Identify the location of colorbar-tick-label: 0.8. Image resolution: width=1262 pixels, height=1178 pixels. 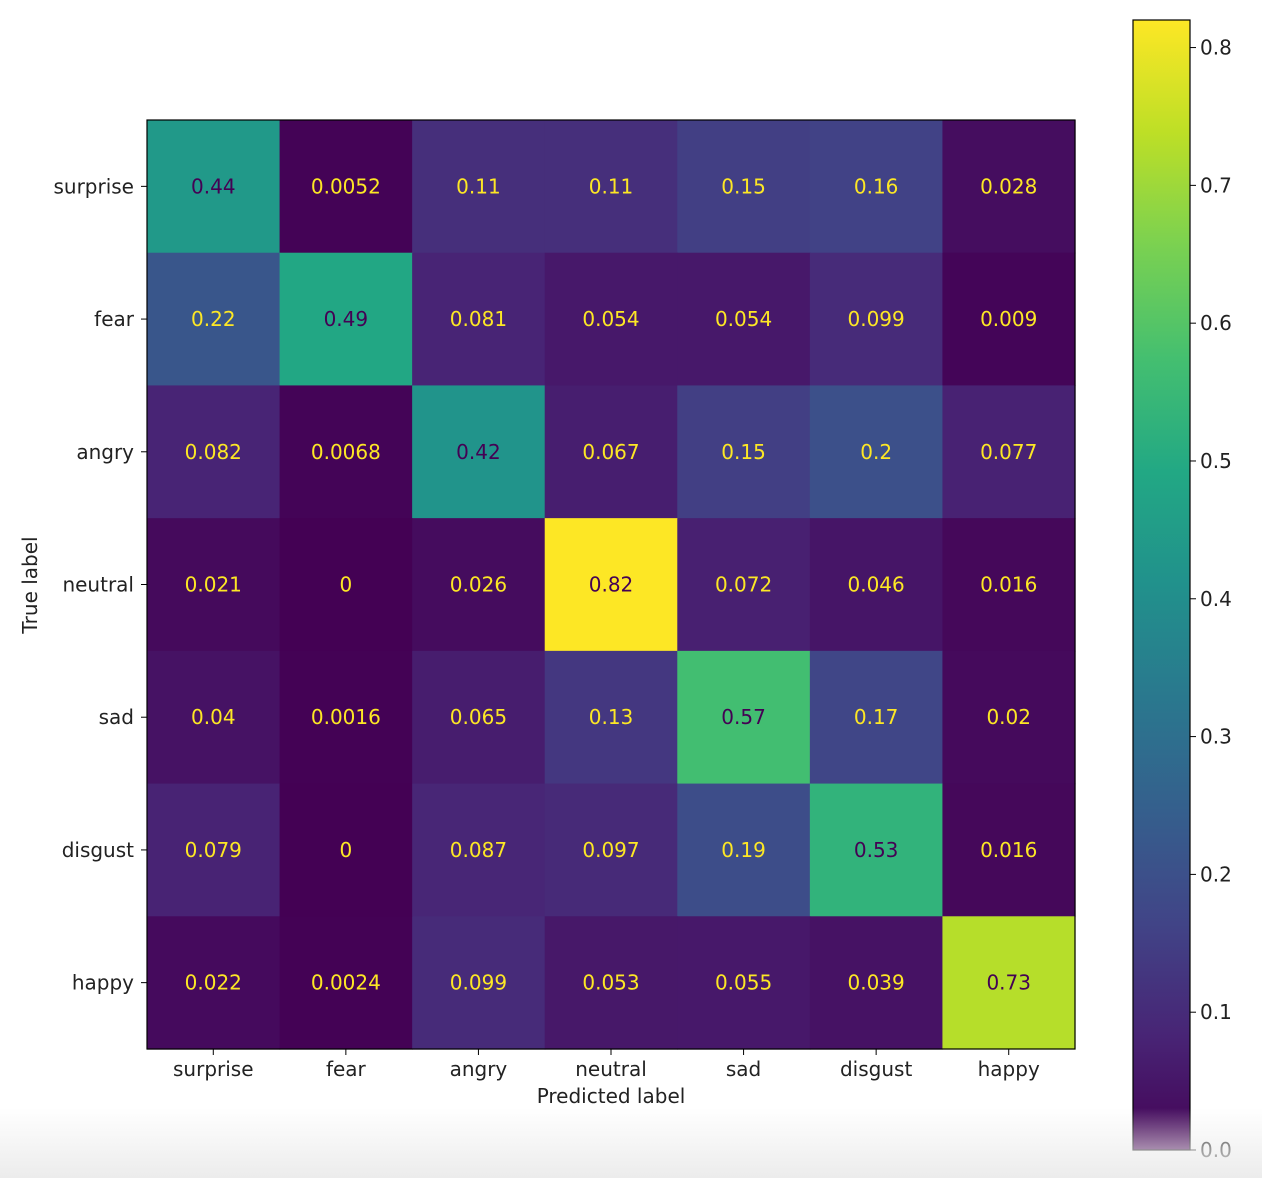
(1216, 48).